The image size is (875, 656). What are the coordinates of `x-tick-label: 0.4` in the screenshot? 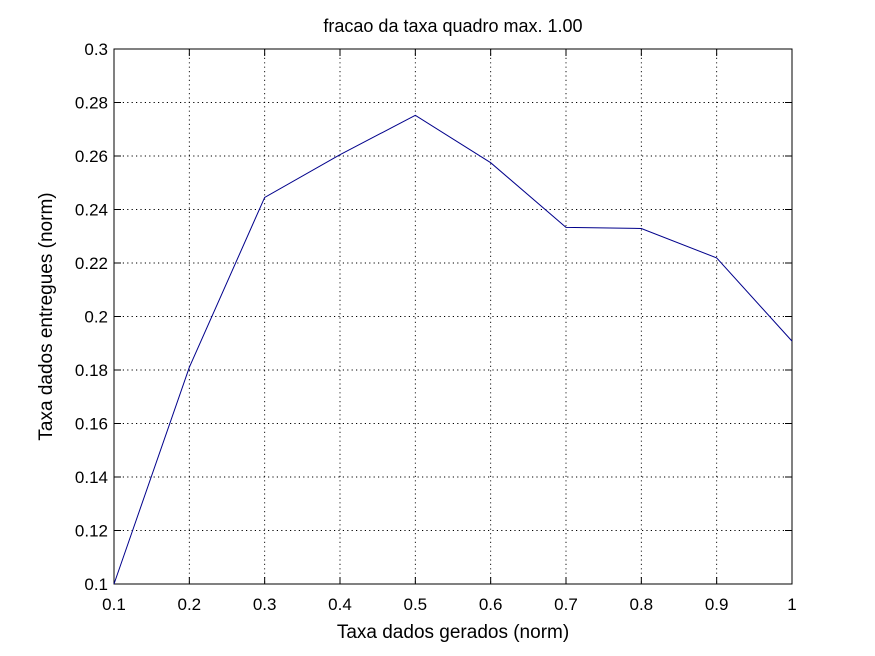 It's located at (340, 604).